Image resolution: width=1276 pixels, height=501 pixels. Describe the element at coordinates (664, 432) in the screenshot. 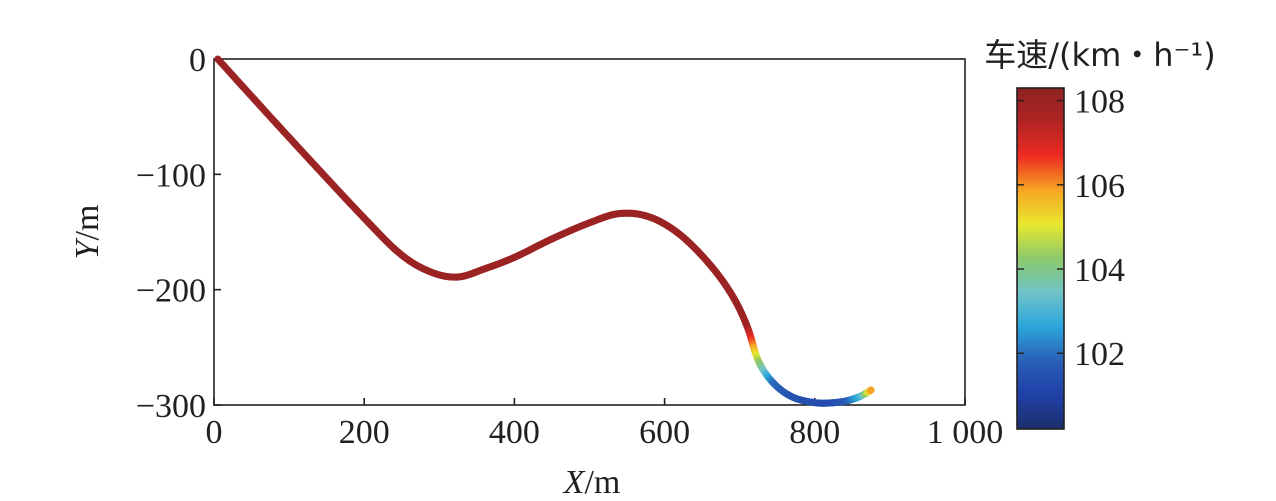

I see `x-tick-label: 600` at that location.